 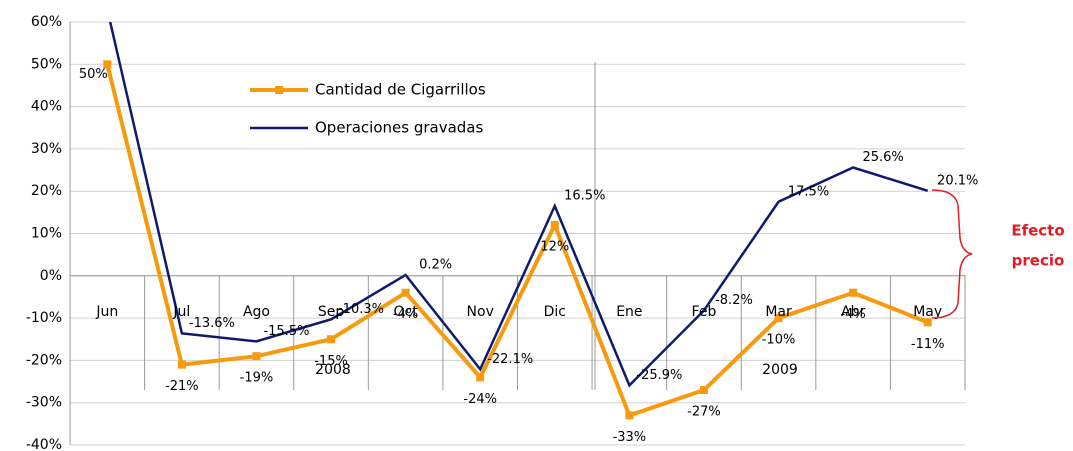 I want to click on y-tick-label: -10%, so click(x=44, y=318).